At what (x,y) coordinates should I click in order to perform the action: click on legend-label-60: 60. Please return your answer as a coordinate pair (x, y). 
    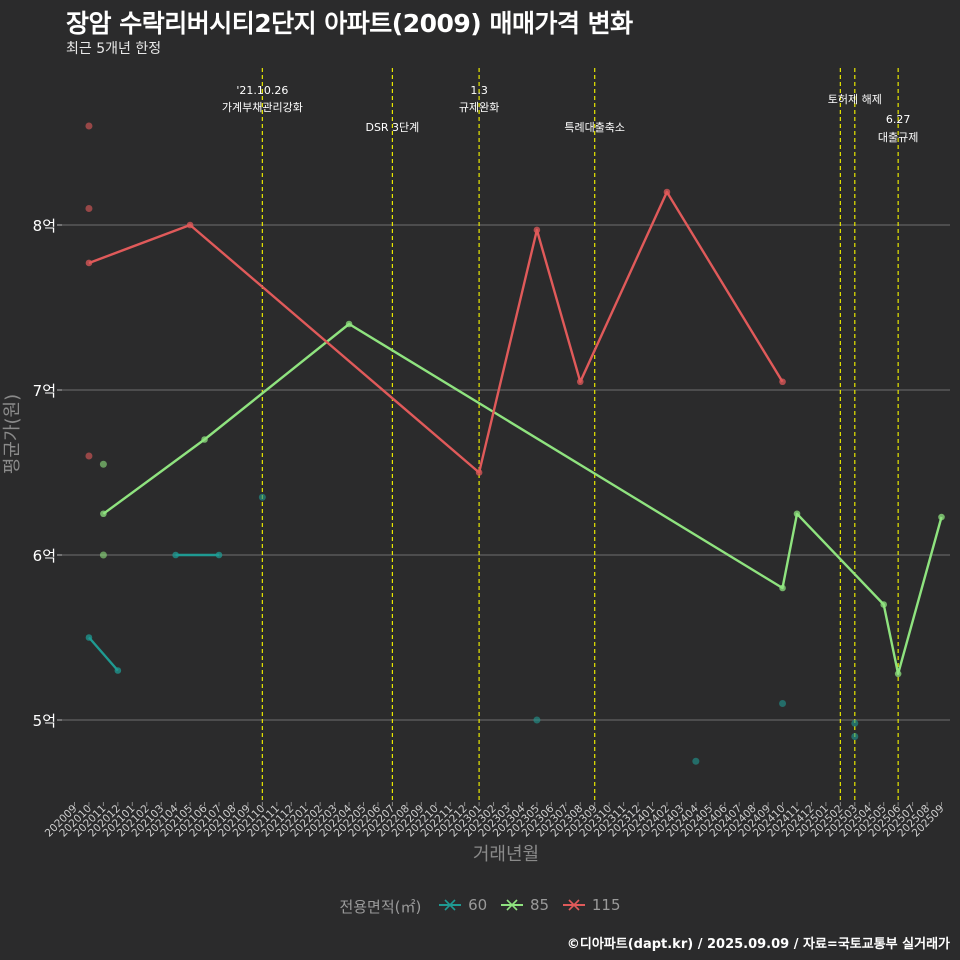
    Looking at the image, I should click on (478, 905).